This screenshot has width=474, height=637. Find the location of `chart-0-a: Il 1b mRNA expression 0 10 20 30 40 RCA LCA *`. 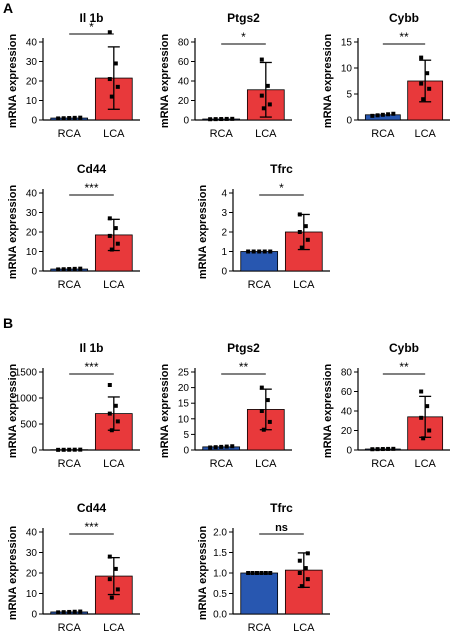

chart-0-a: Il 1b mRNA expression 0 10 20 30 40 RCA LCA * is located at coordinates (73, 75).